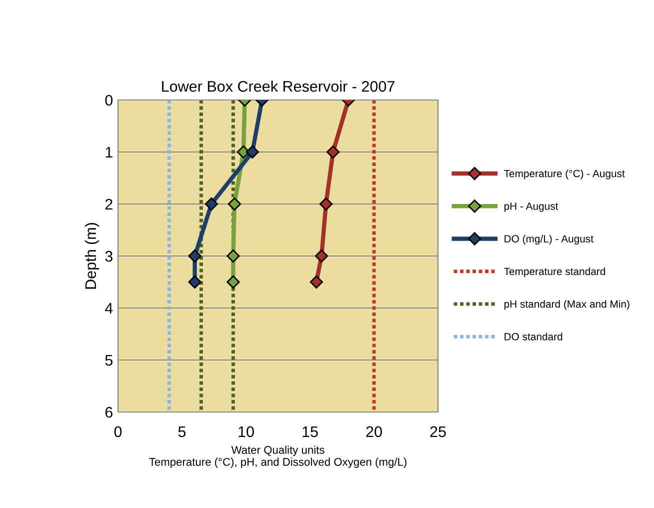 This screenshot has height=508, width=654. I want to click on x-tick-label: 25, so click(438, 432).